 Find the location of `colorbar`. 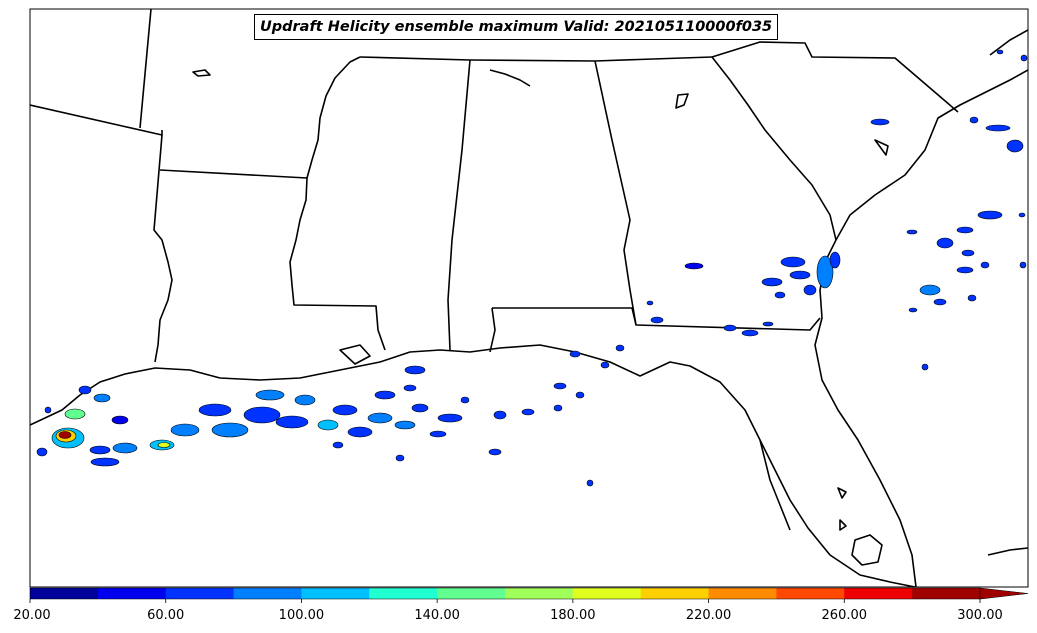

colorbar is located at coordinates (529, 595).